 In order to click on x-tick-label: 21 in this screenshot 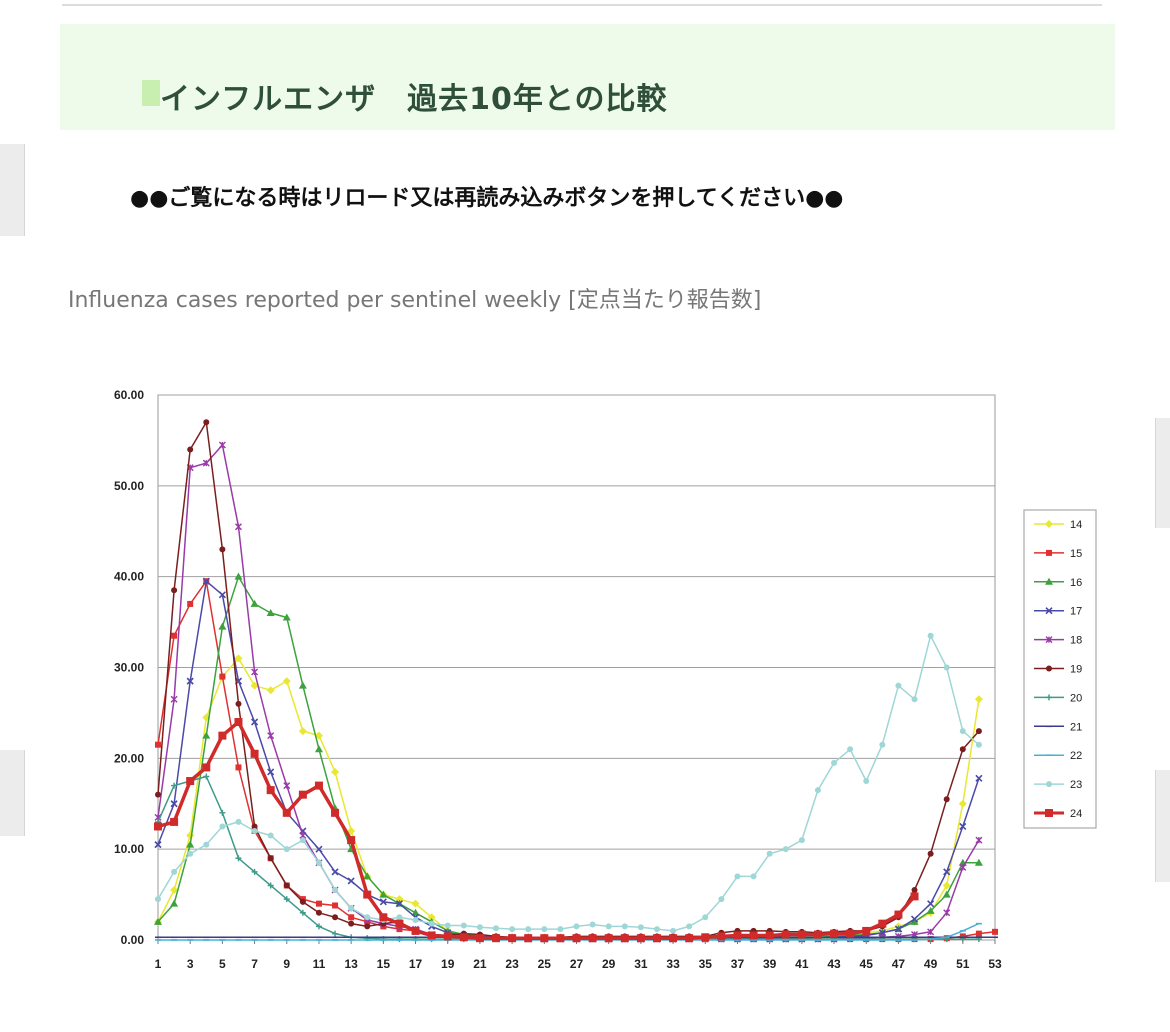, I will do `click(480, 964)`.